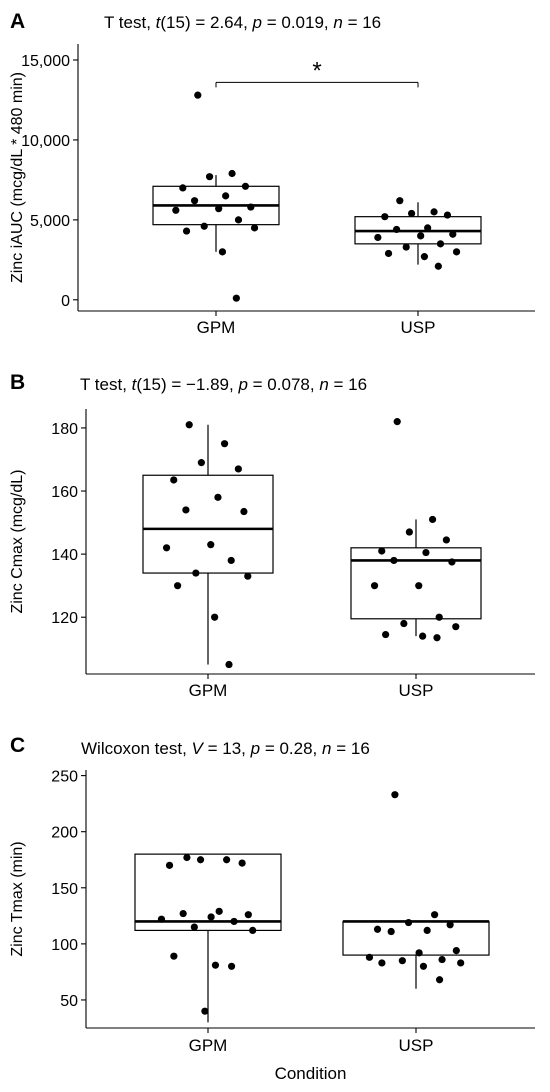  What do you see at coordinates (64, 833) in the screenshot?
I see `panel-c-y-tick-label: 200` at bounding box center [64, 833].